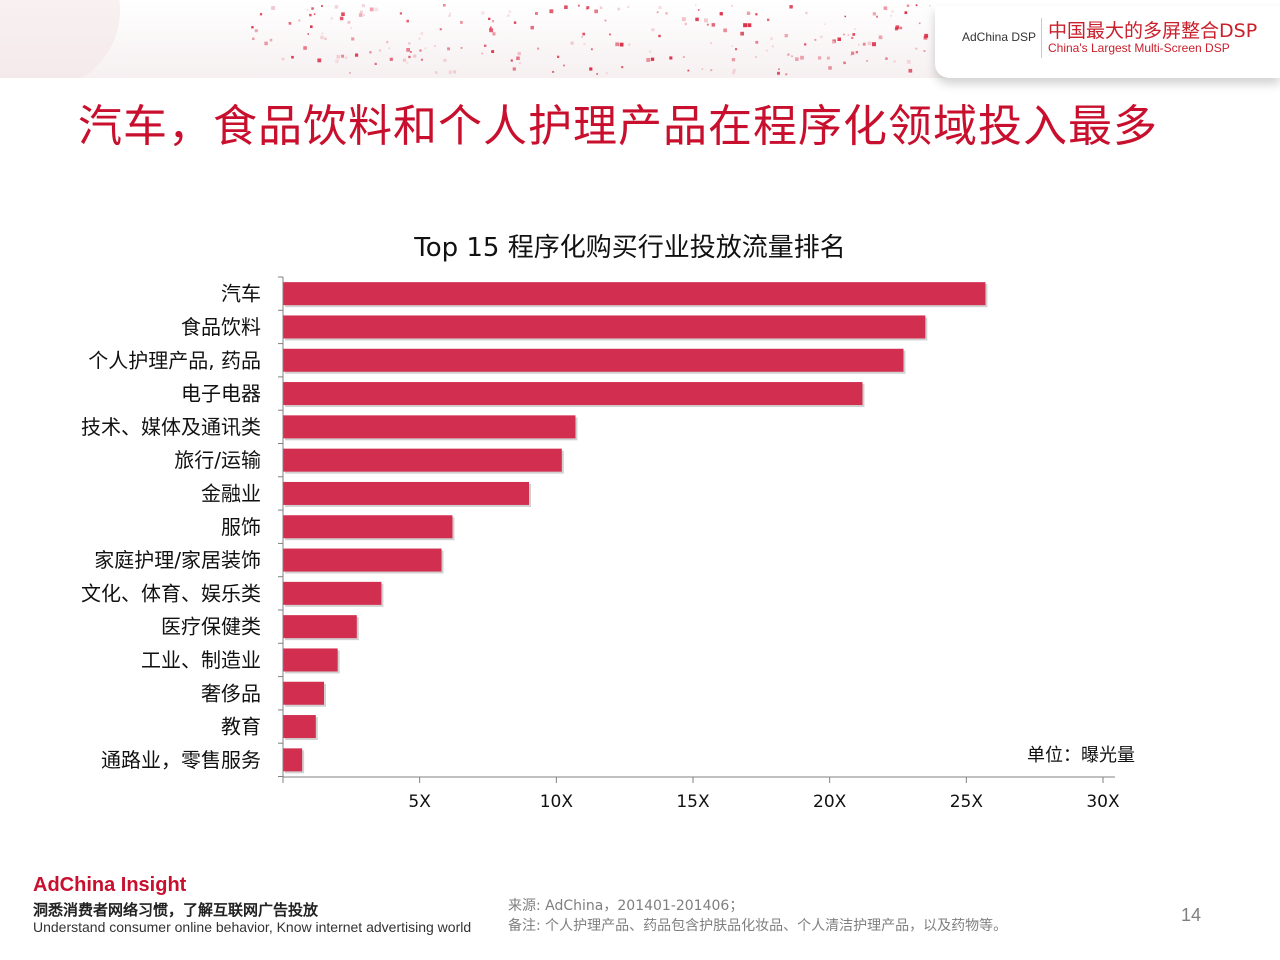 This screenshot has height=960, width=1280. I want to click on category-label: 汽车, so click(241, 294).